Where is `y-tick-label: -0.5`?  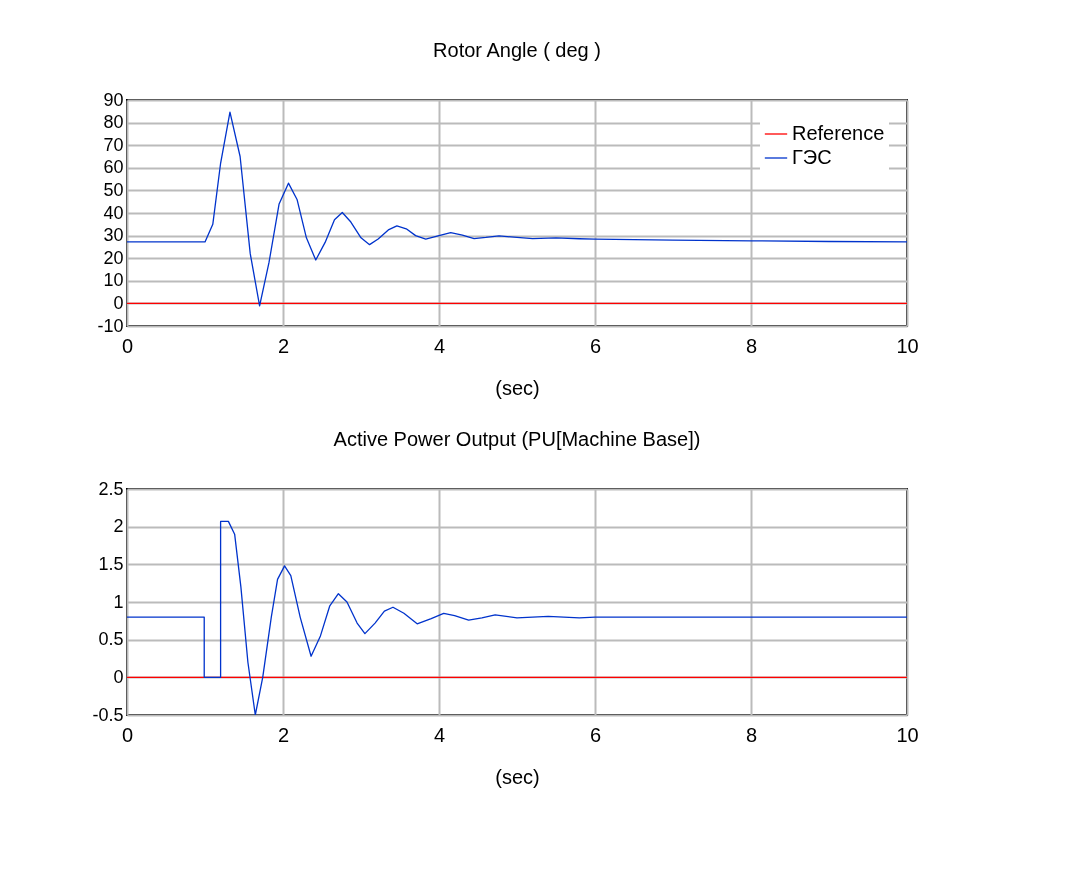
y-tick-label: -0.5 is located at coordinates (108, 714).